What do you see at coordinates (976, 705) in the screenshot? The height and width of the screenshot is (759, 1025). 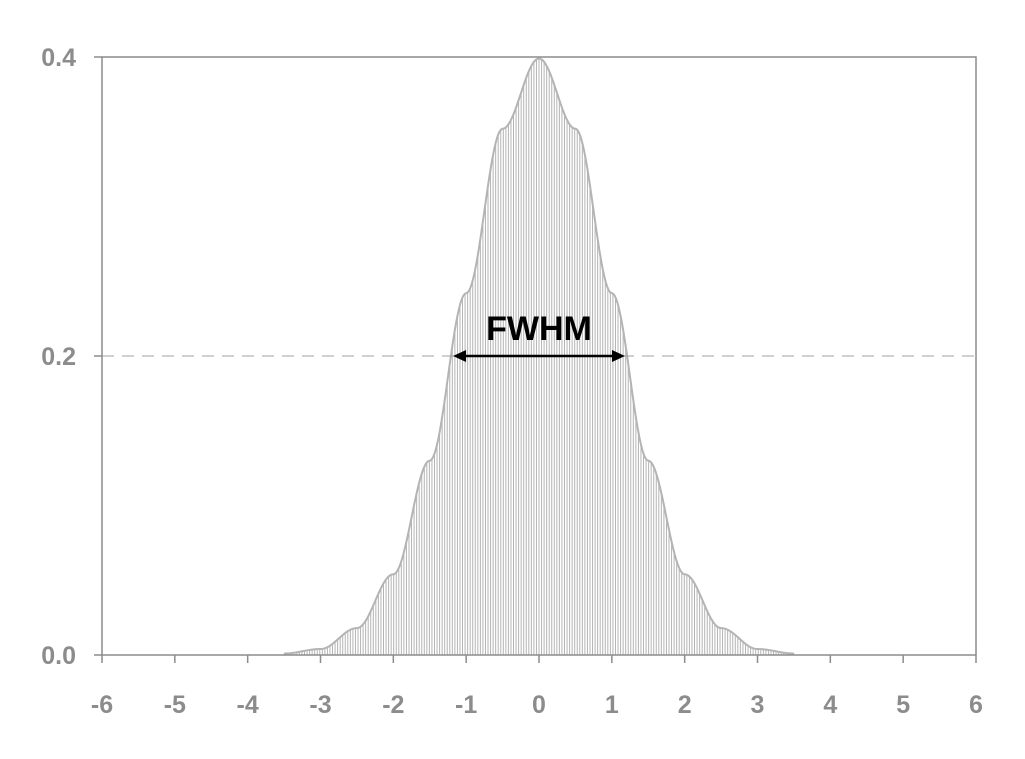 I see `x-tick-label: 6` at bounding box center [976, 705].